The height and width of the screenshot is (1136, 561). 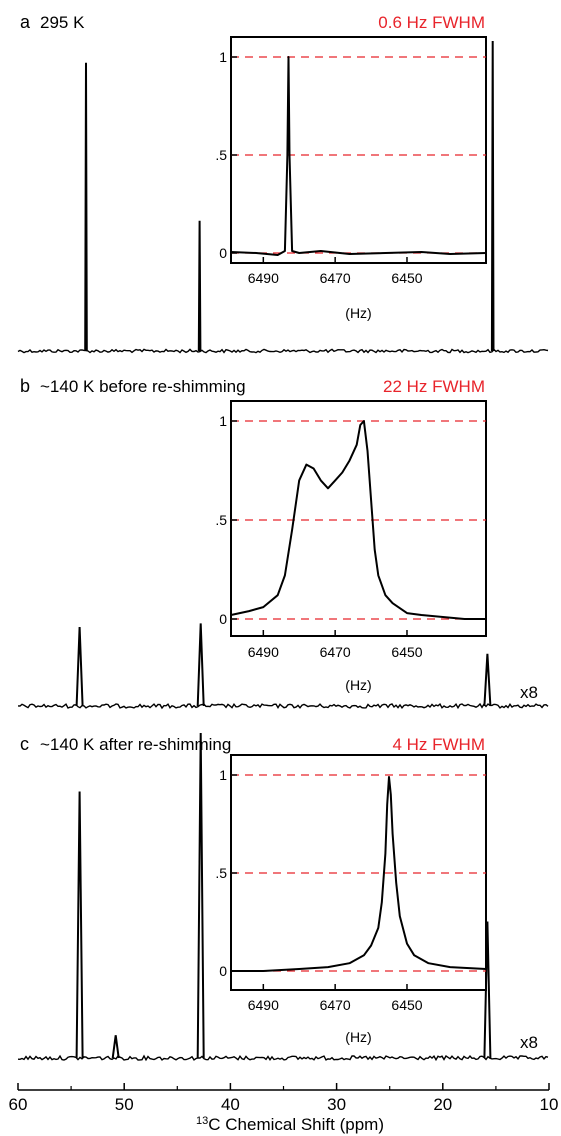 What do you see at coordinates (549, 1104) in the screenshot?
I see `x-tick-label-5: 10` at bounding box center [549, 1104].